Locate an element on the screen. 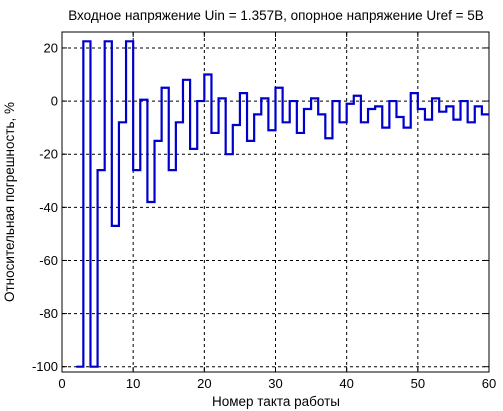  y-tick-label: -40 is located at coordinates (48, 207).